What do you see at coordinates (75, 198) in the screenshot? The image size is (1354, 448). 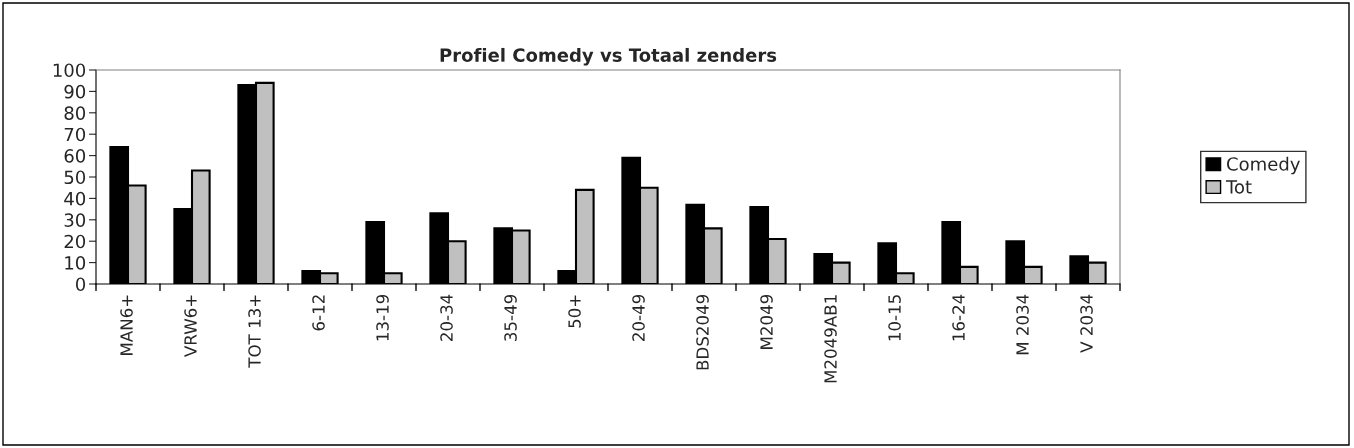 I see `y-tick-label: 40` at bounding box center [75, 198].